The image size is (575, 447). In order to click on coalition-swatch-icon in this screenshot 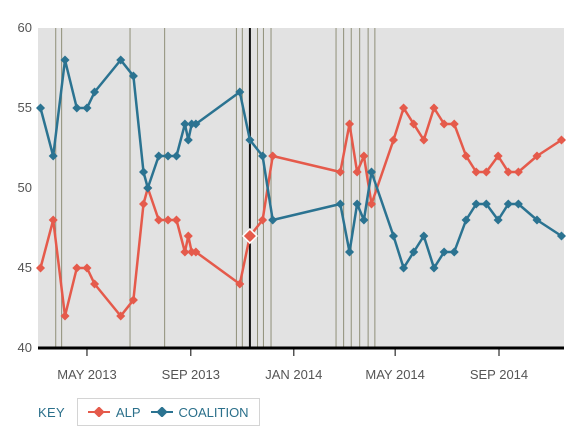, I will do `click(161, 412)`.